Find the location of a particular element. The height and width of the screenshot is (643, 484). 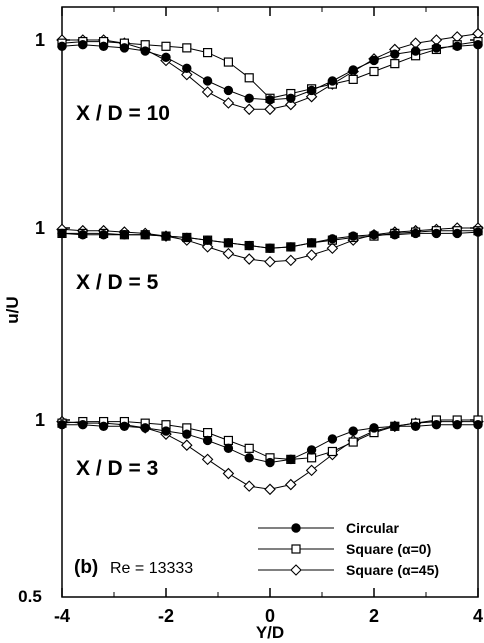

x-tick-label: -4 is located at coordinates (62, 616).